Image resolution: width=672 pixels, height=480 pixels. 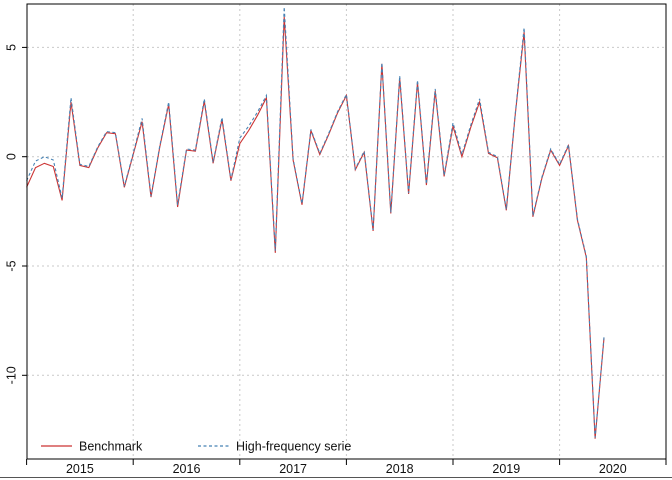 What do you see at coordinates (506, 469) in the screenshot?
I see `x-tick-label: 2019` at bounding box center [506, 469].